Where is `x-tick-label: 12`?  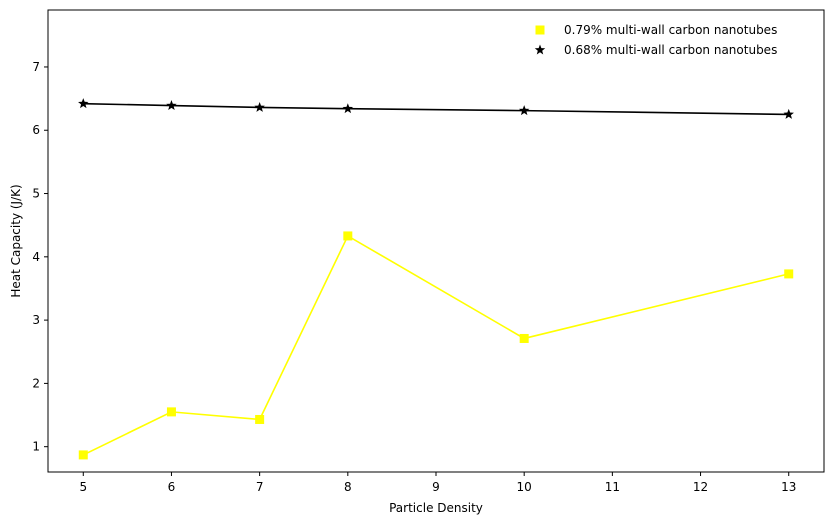
x-tick-label: 12 is located at coordinates (700, 487).